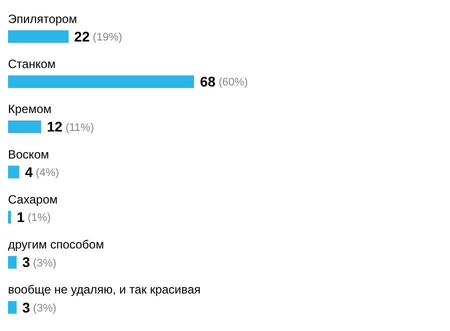 The width and height of the screenshot is (450, 331). What do you see at coordinates (56, 245) in the screenshot?
I see `y-tick-label: другим способом` at bounding box center [56, 245].